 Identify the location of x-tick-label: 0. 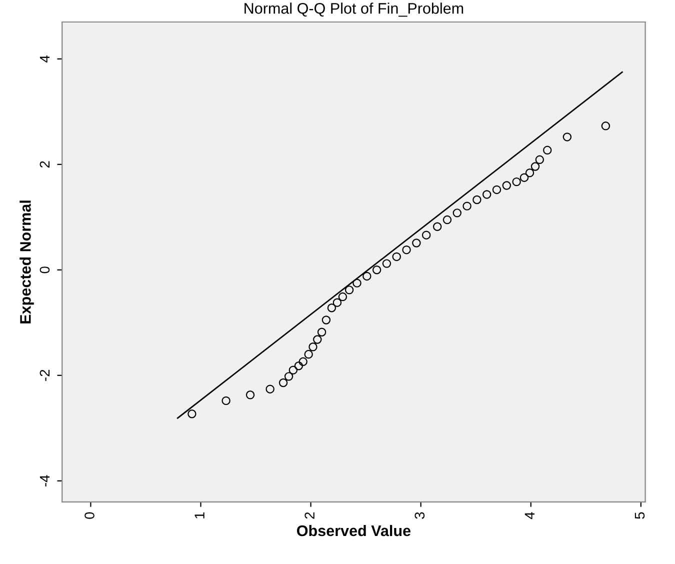
(89, 515).